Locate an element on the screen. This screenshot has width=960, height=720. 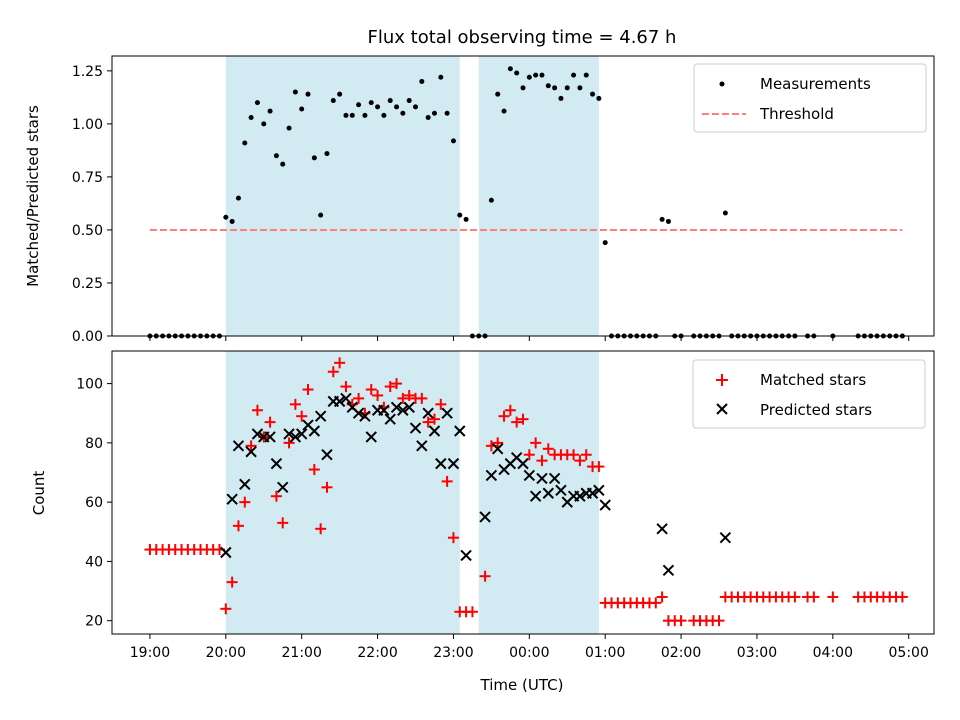
legend-label-predicted: Predicted stars is located at coordinates (816, 410).